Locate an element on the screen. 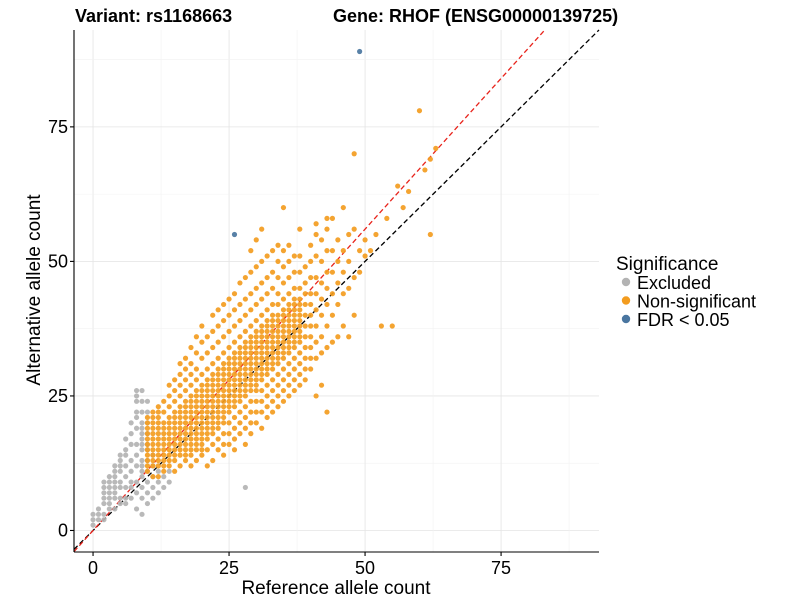 The height and width of the screenshot is (600, 800). x-tick-label: 0 is located at coordinates (93, 568).